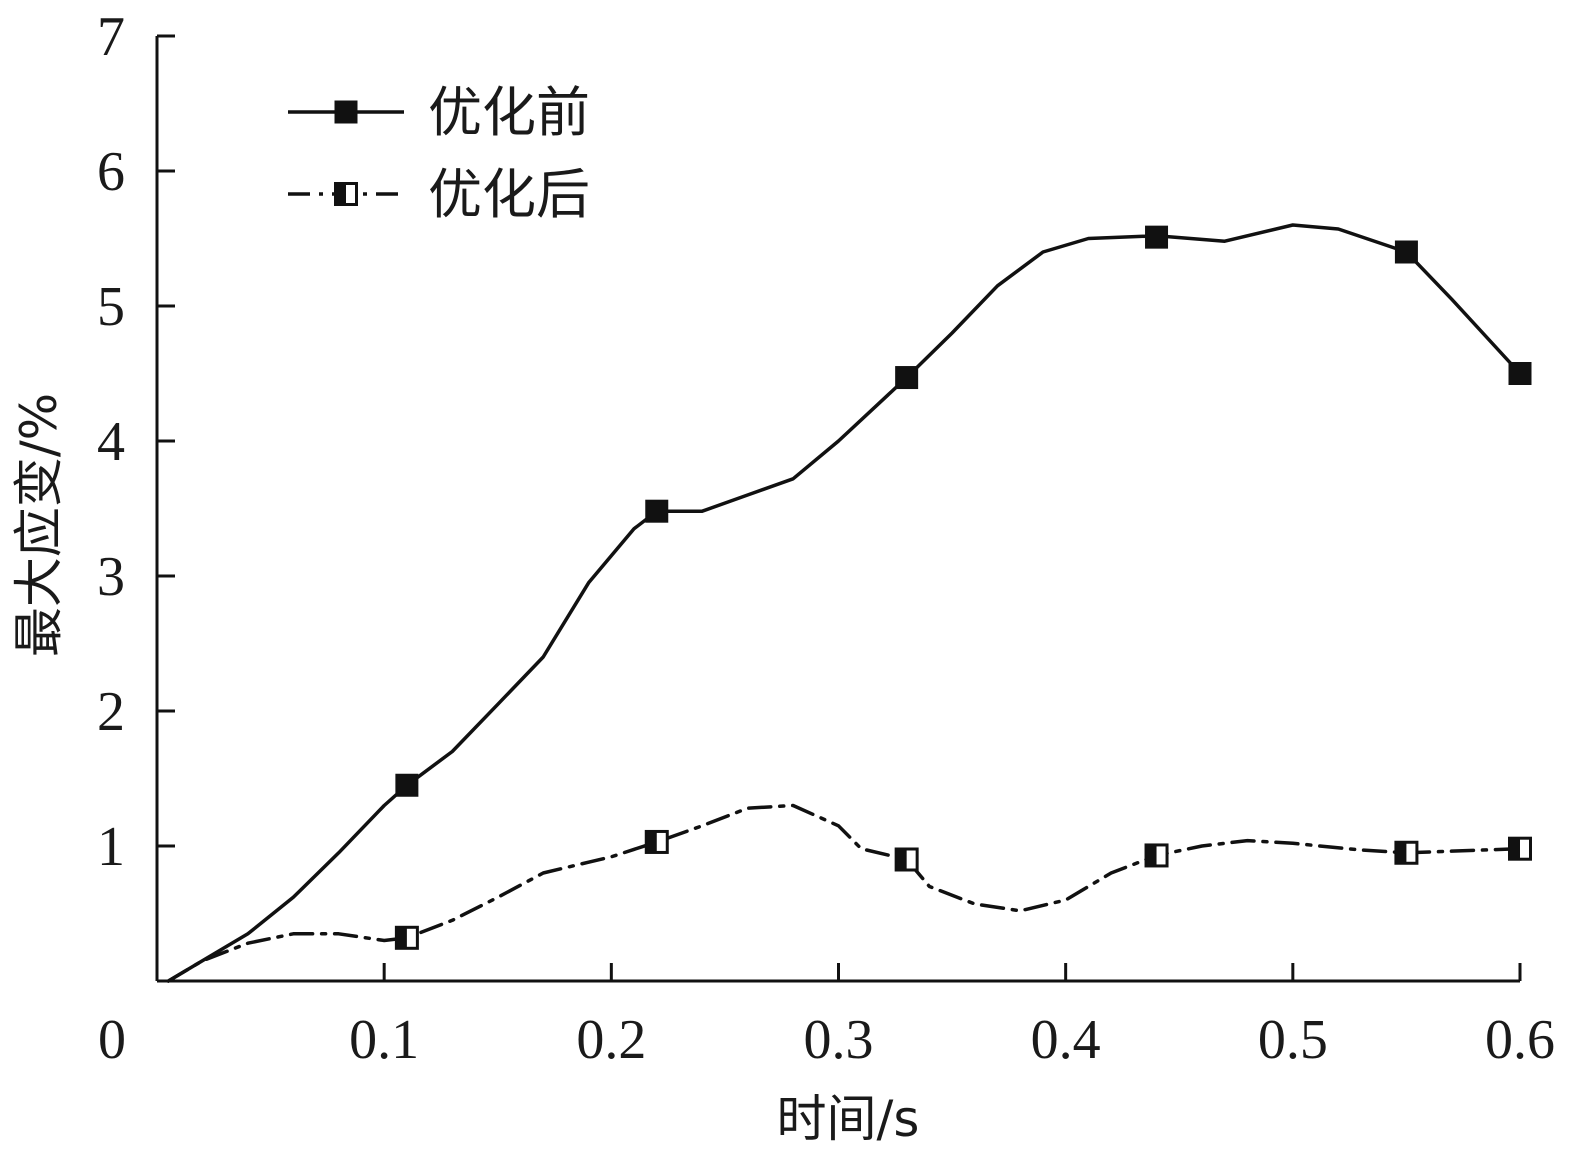 This screenshot has width=1574, height=1158. Describe the element at coordinates (1520, 1040) in the screenshot. I see `x-tick-label: 0.6` at that location.